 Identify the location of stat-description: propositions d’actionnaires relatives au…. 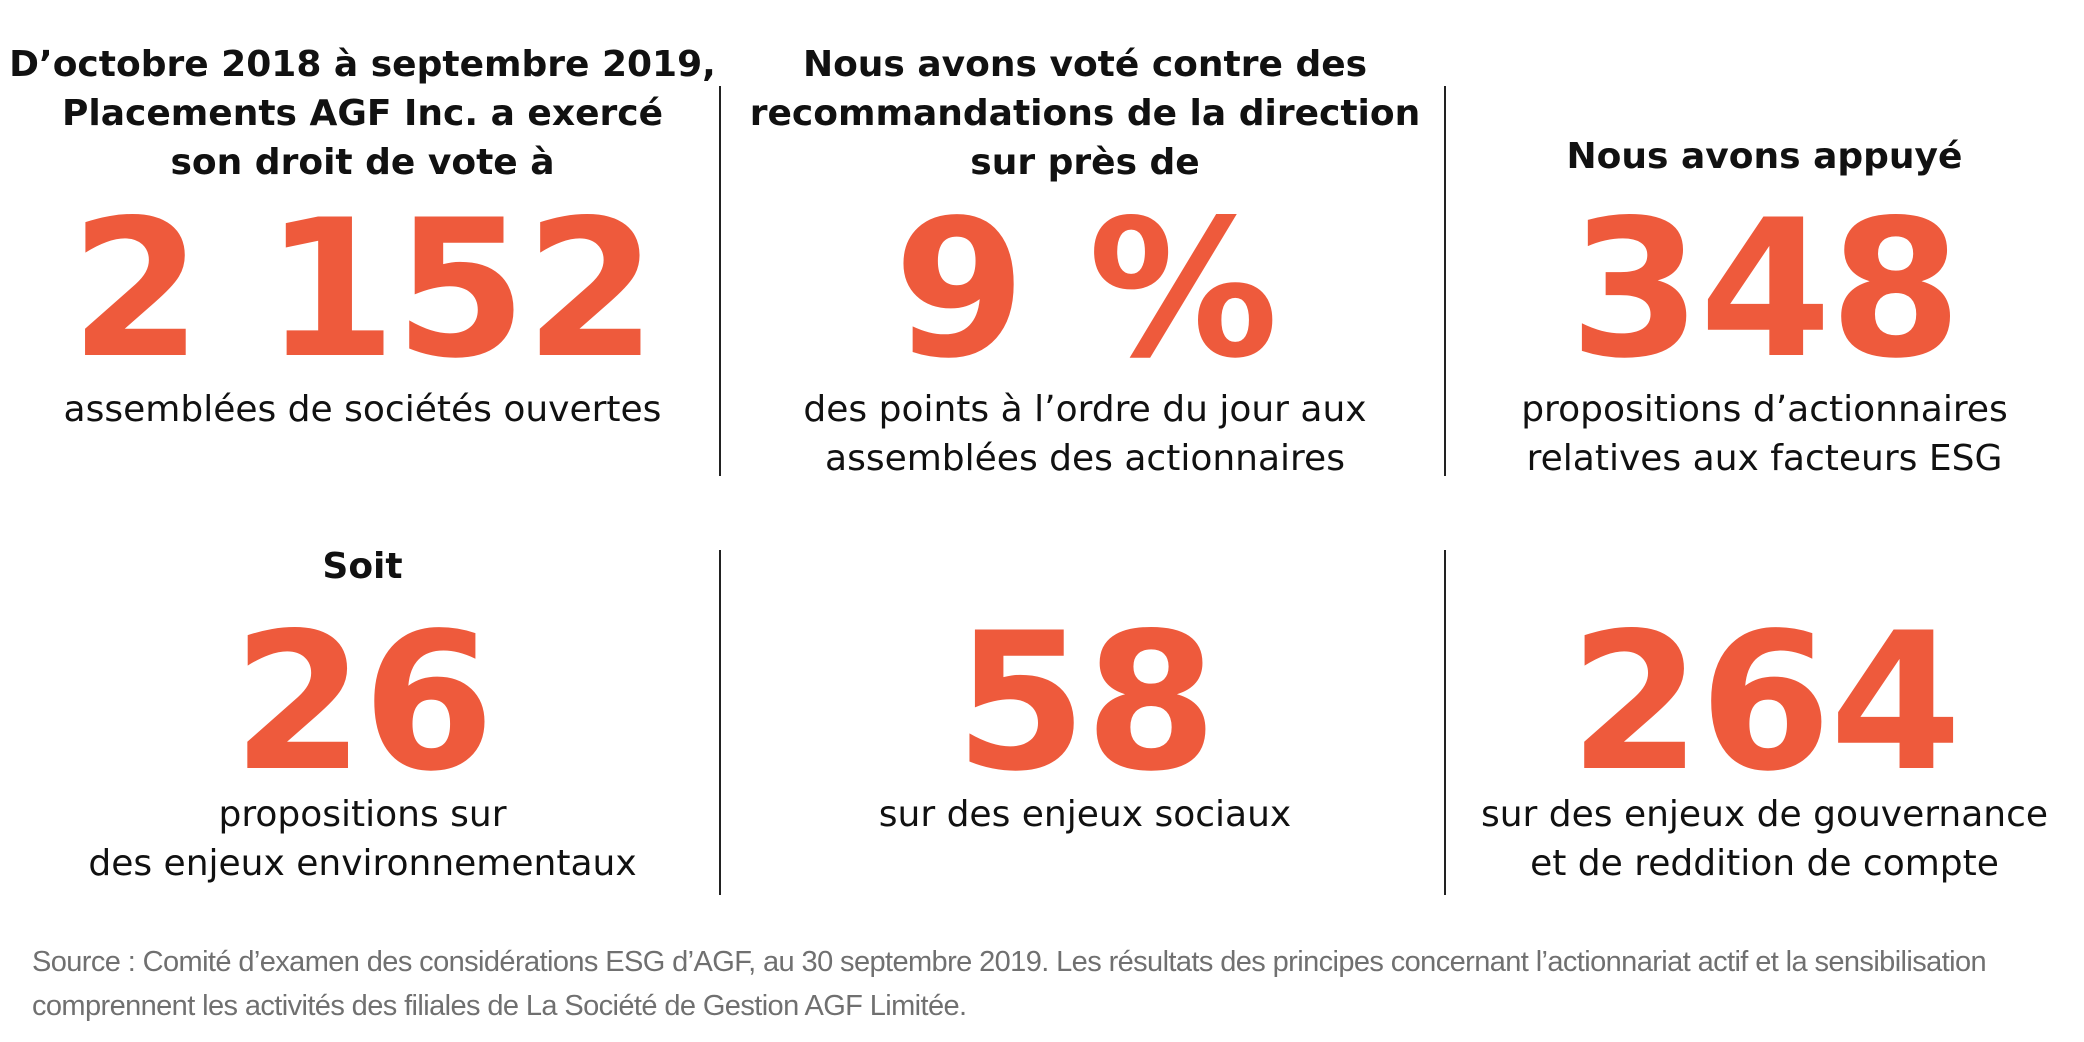
(1764, 434).